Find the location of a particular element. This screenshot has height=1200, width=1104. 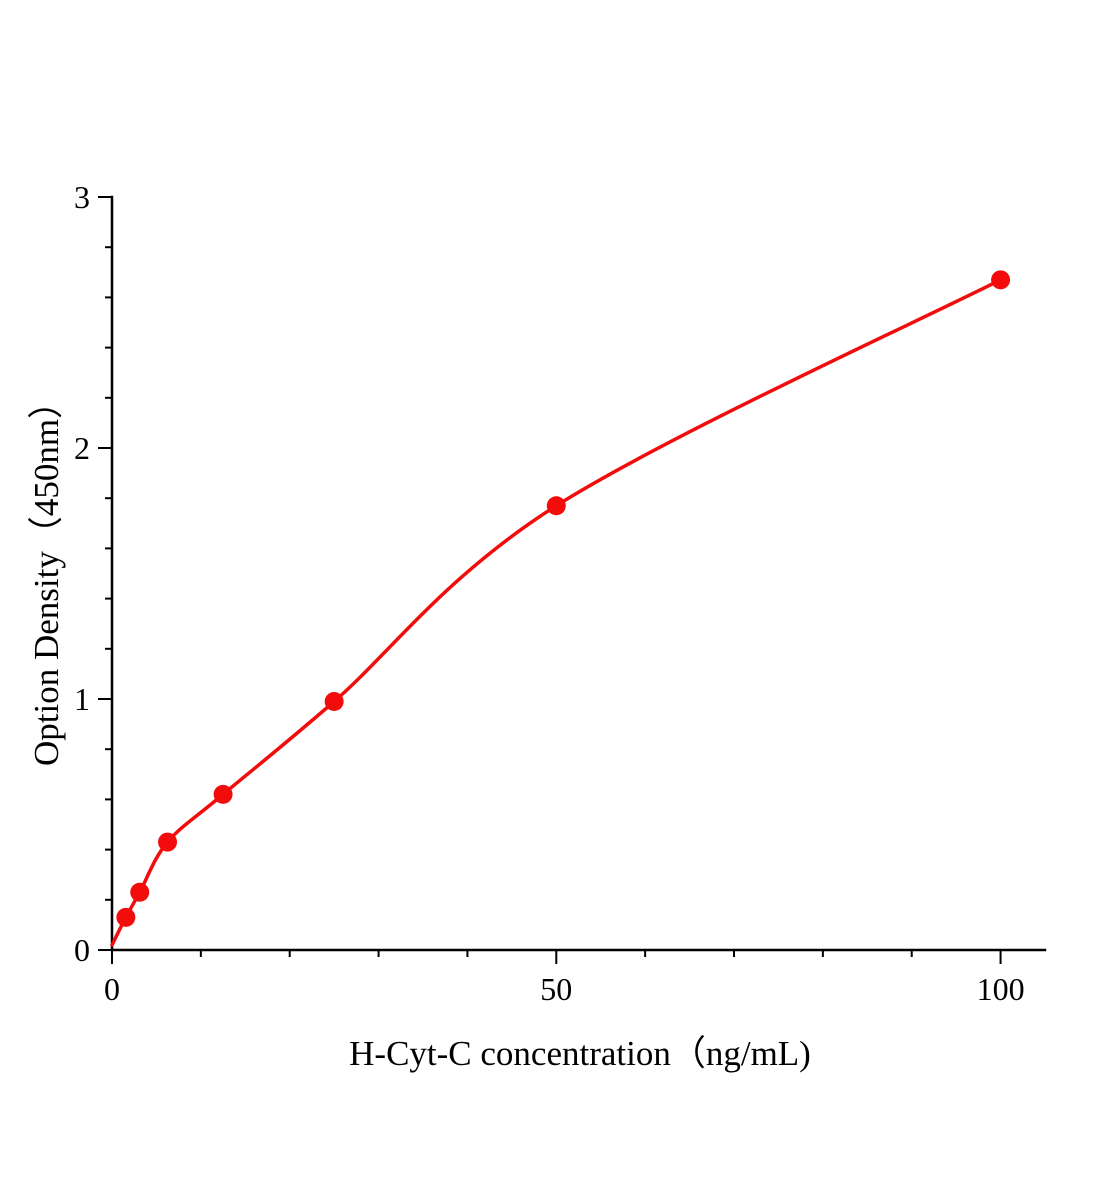

x-tick-label: 100 is located at coordinates (1001, 989).